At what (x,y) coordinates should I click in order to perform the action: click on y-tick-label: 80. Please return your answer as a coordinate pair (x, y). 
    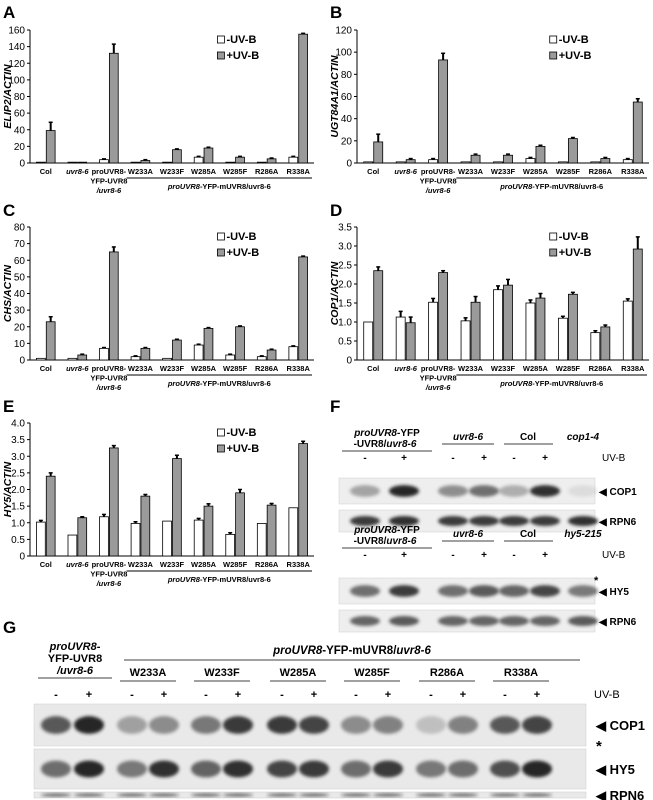
    Looking at the image, I should click on (20, 97).